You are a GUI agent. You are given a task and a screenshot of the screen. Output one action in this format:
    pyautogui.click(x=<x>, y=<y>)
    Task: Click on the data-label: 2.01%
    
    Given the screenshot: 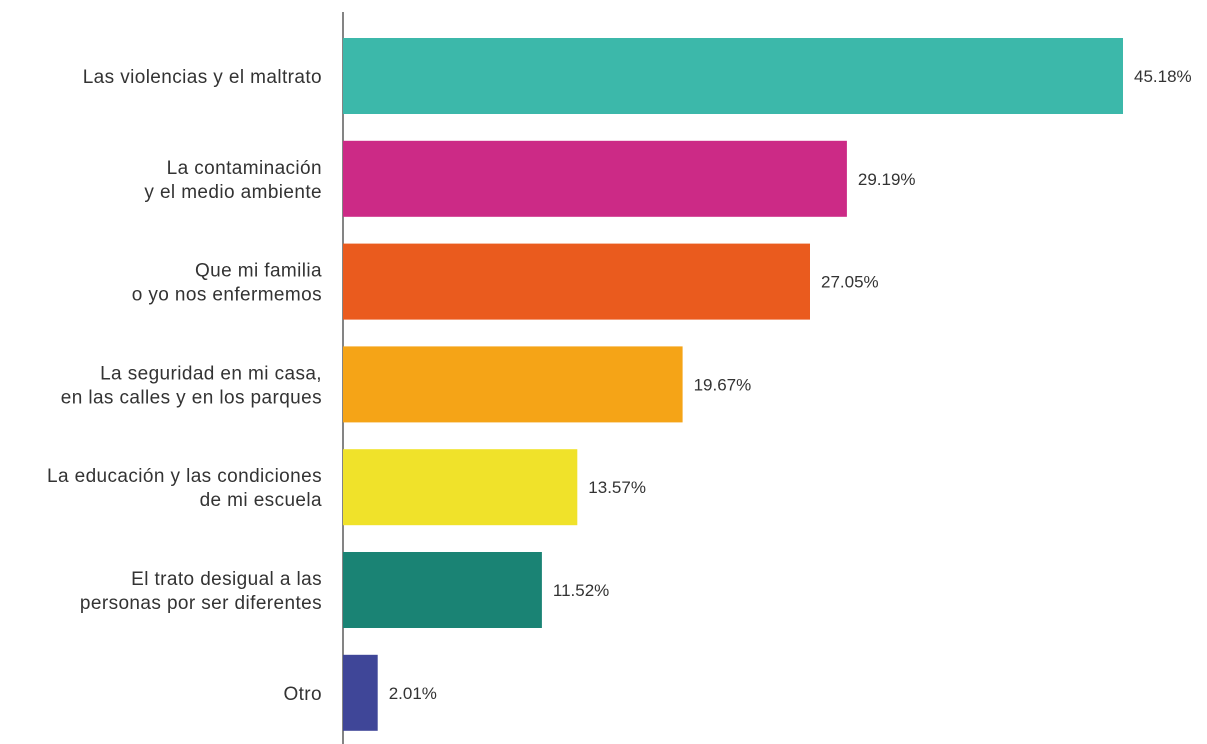 What is the action you would take?
    pyautogui.click(x=413, y=693)
    